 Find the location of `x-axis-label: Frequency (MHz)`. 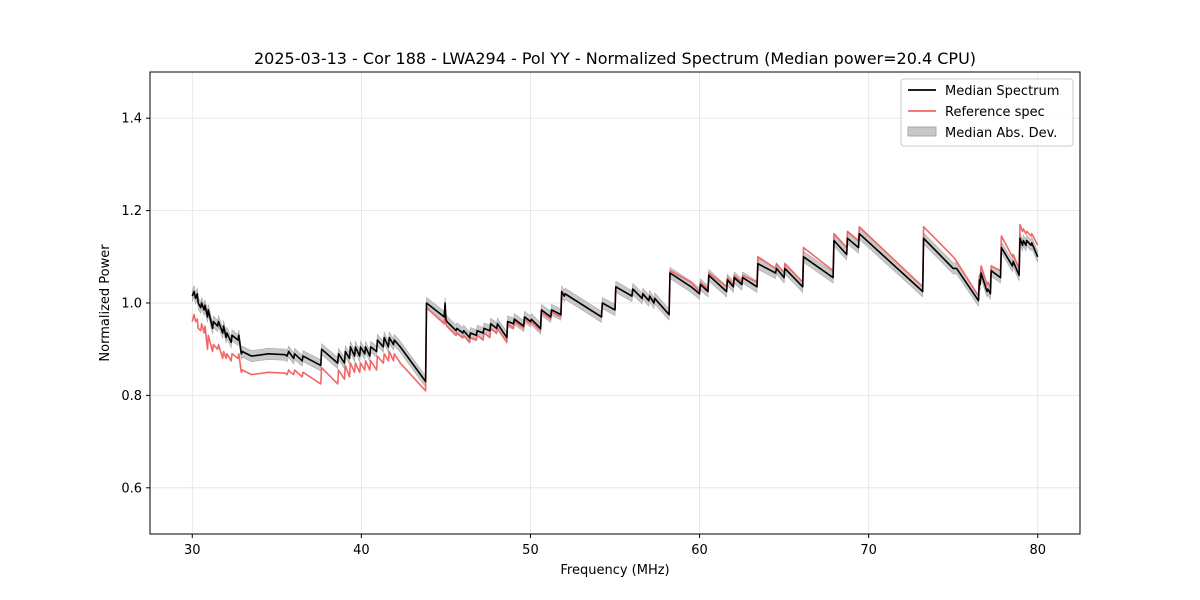

x-axis-label: Frequency (MHz) is located at coordinates (614, 570).